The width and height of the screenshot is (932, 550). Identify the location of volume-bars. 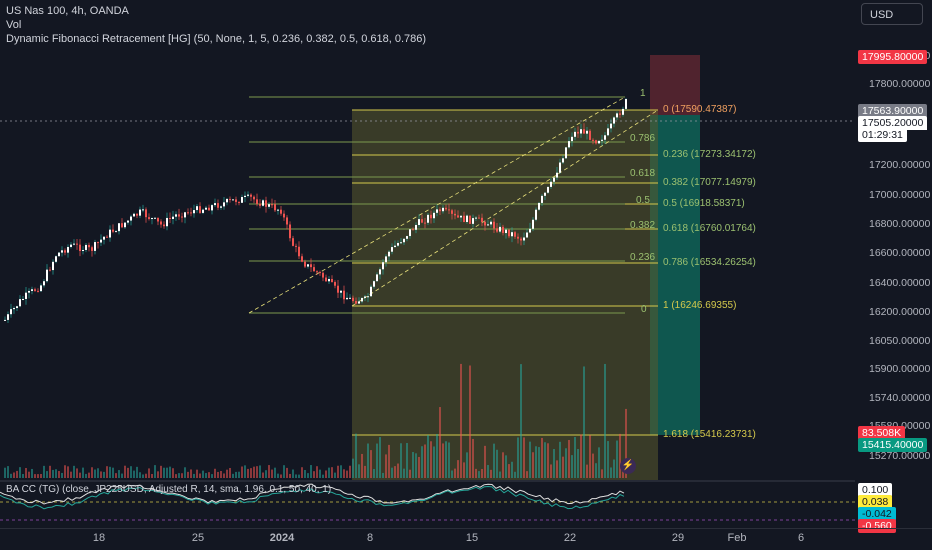
(315, 420).